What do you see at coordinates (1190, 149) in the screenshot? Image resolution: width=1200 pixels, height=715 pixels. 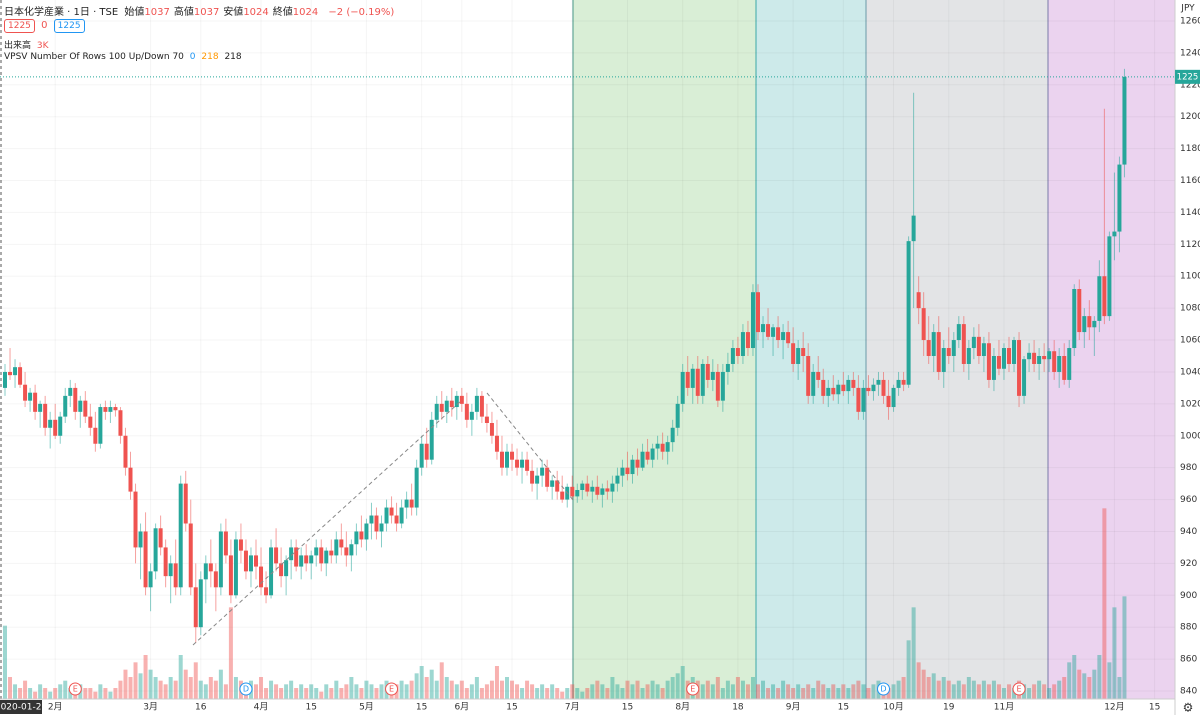 I see `y-tick-label: 1180` at bounding box center [1190, 149].